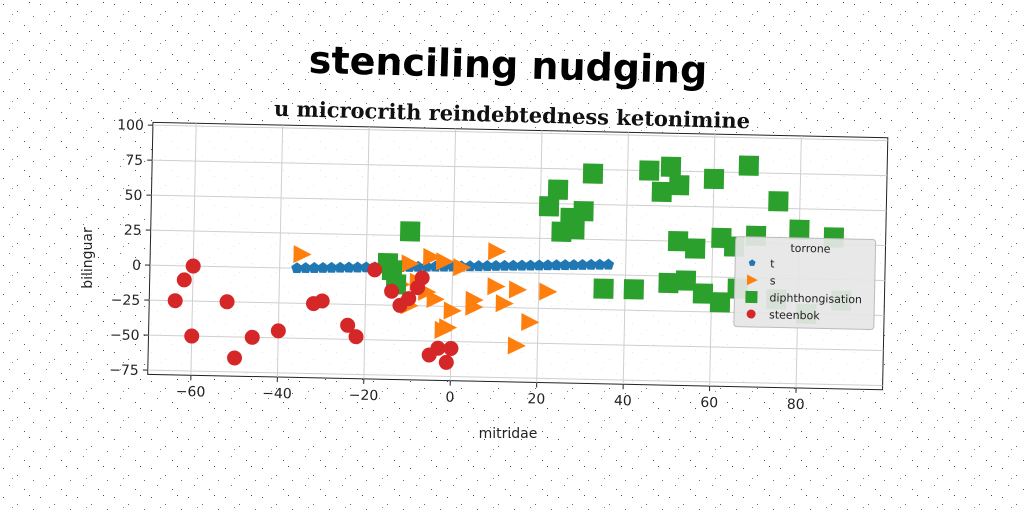  I want to click on legend-label: diphthongisation, so click(815, 298).